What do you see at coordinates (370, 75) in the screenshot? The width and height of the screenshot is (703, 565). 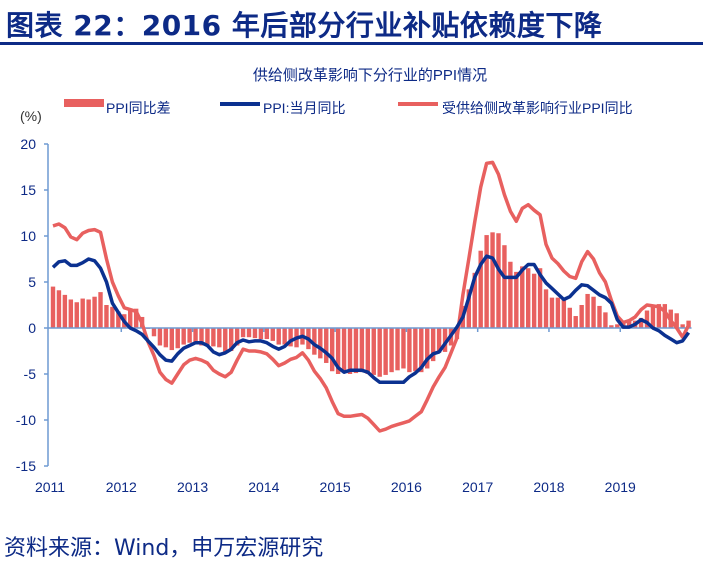 I see `chart-title: 供给侧改革影响下分行业的PPI情况` at bounding box center [370, 75].